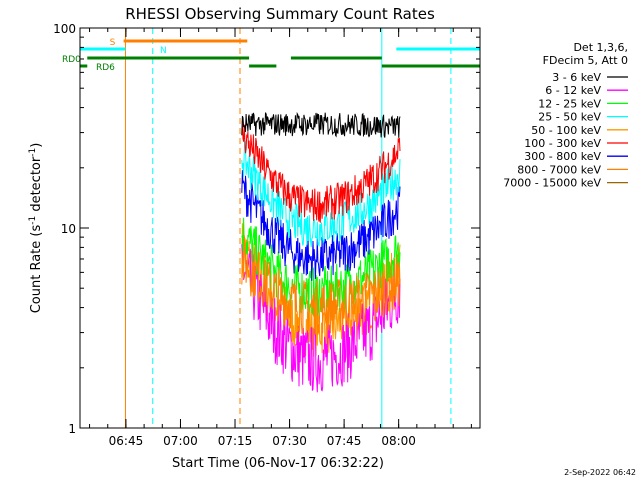 The image size is (640, 480). I want to click on chart-title: RHESSI Observing Summary Count Rates, so click(280, 14).